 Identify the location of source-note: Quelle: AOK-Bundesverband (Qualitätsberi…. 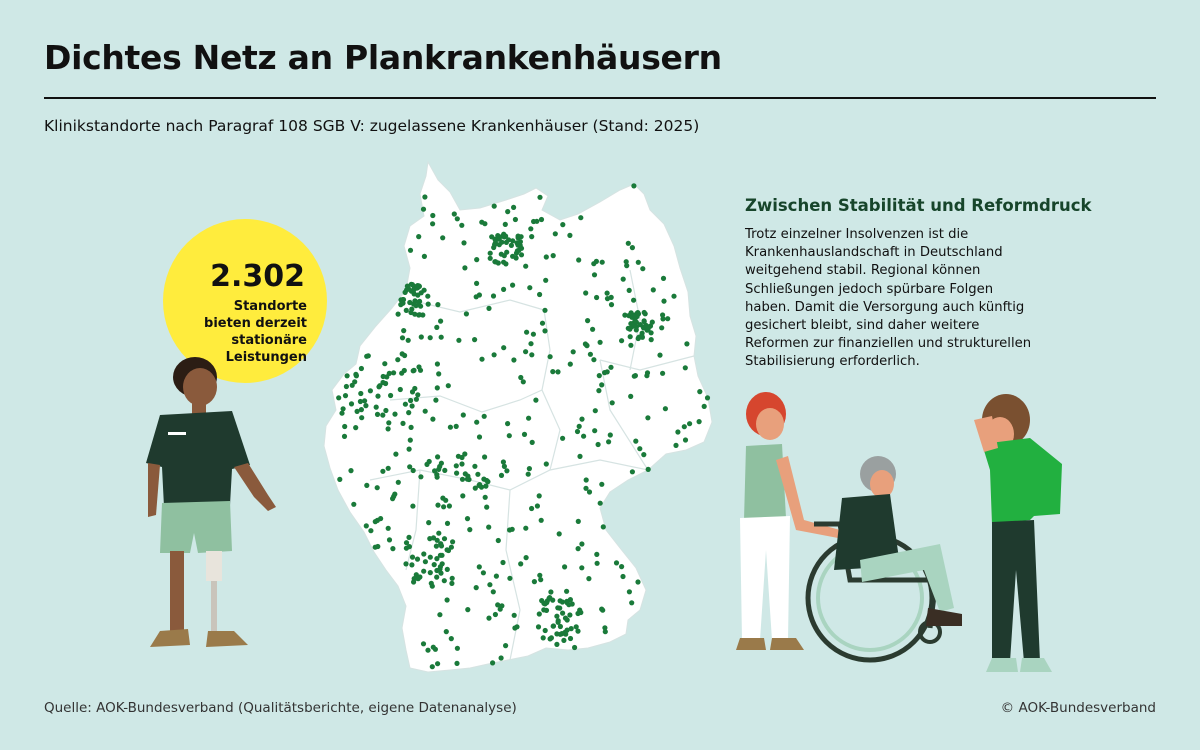
(280, 708).